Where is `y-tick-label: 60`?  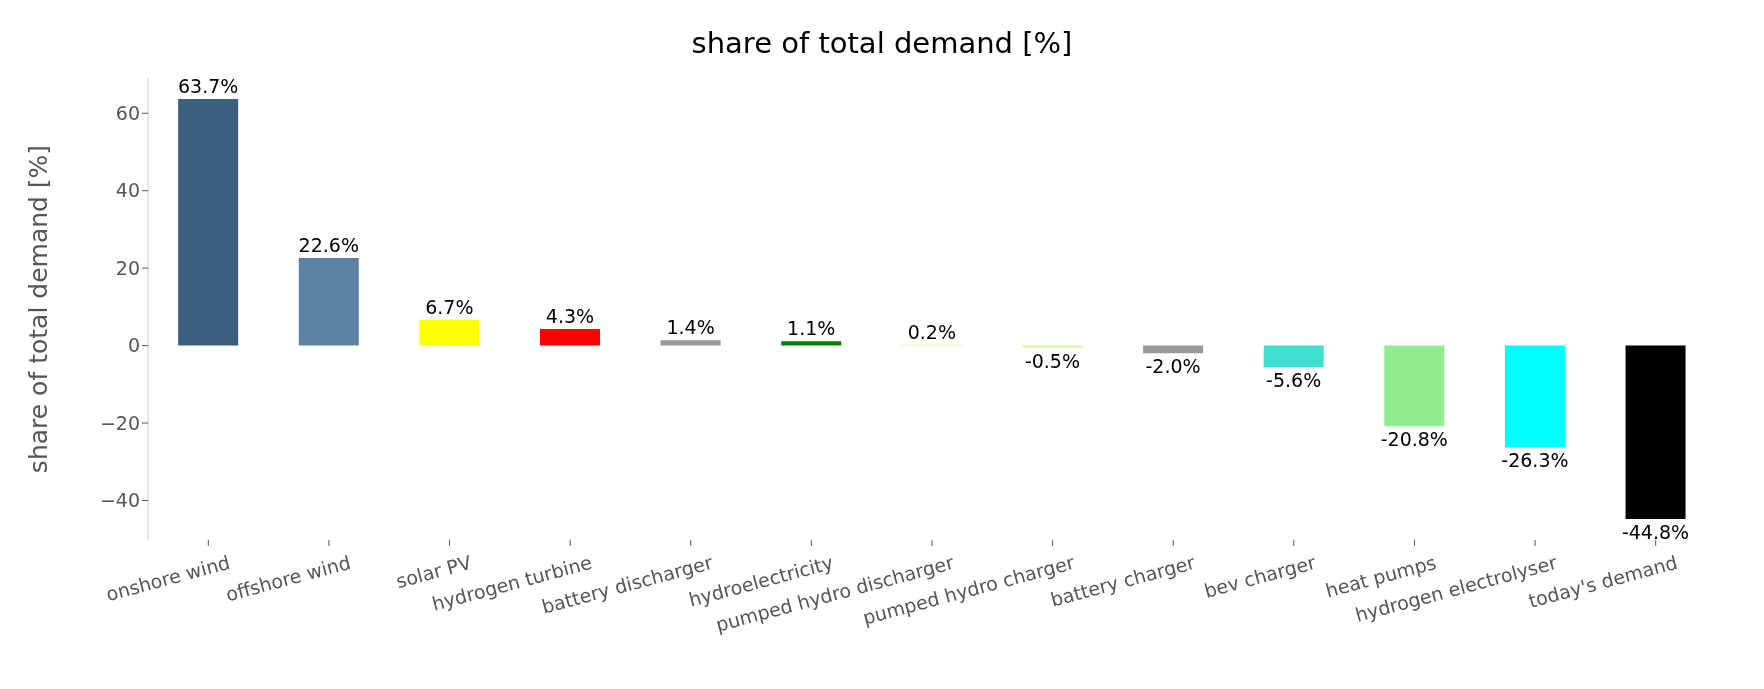
y-tick-label: 60 is located at coordinates (127, 112).